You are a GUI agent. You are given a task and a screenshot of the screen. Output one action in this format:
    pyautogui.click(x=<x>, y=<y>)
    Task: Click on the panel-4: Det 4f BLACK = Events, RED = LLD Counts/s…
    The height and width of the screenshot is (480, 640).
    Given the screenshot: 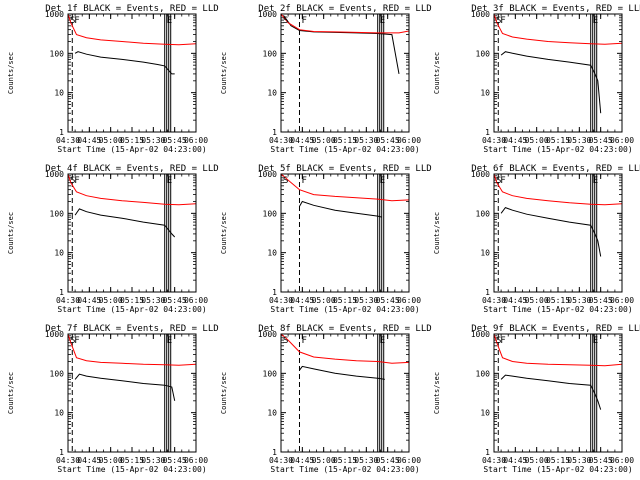 What is the action you would take?
    pyautogui.click(x=113, y=239)
    